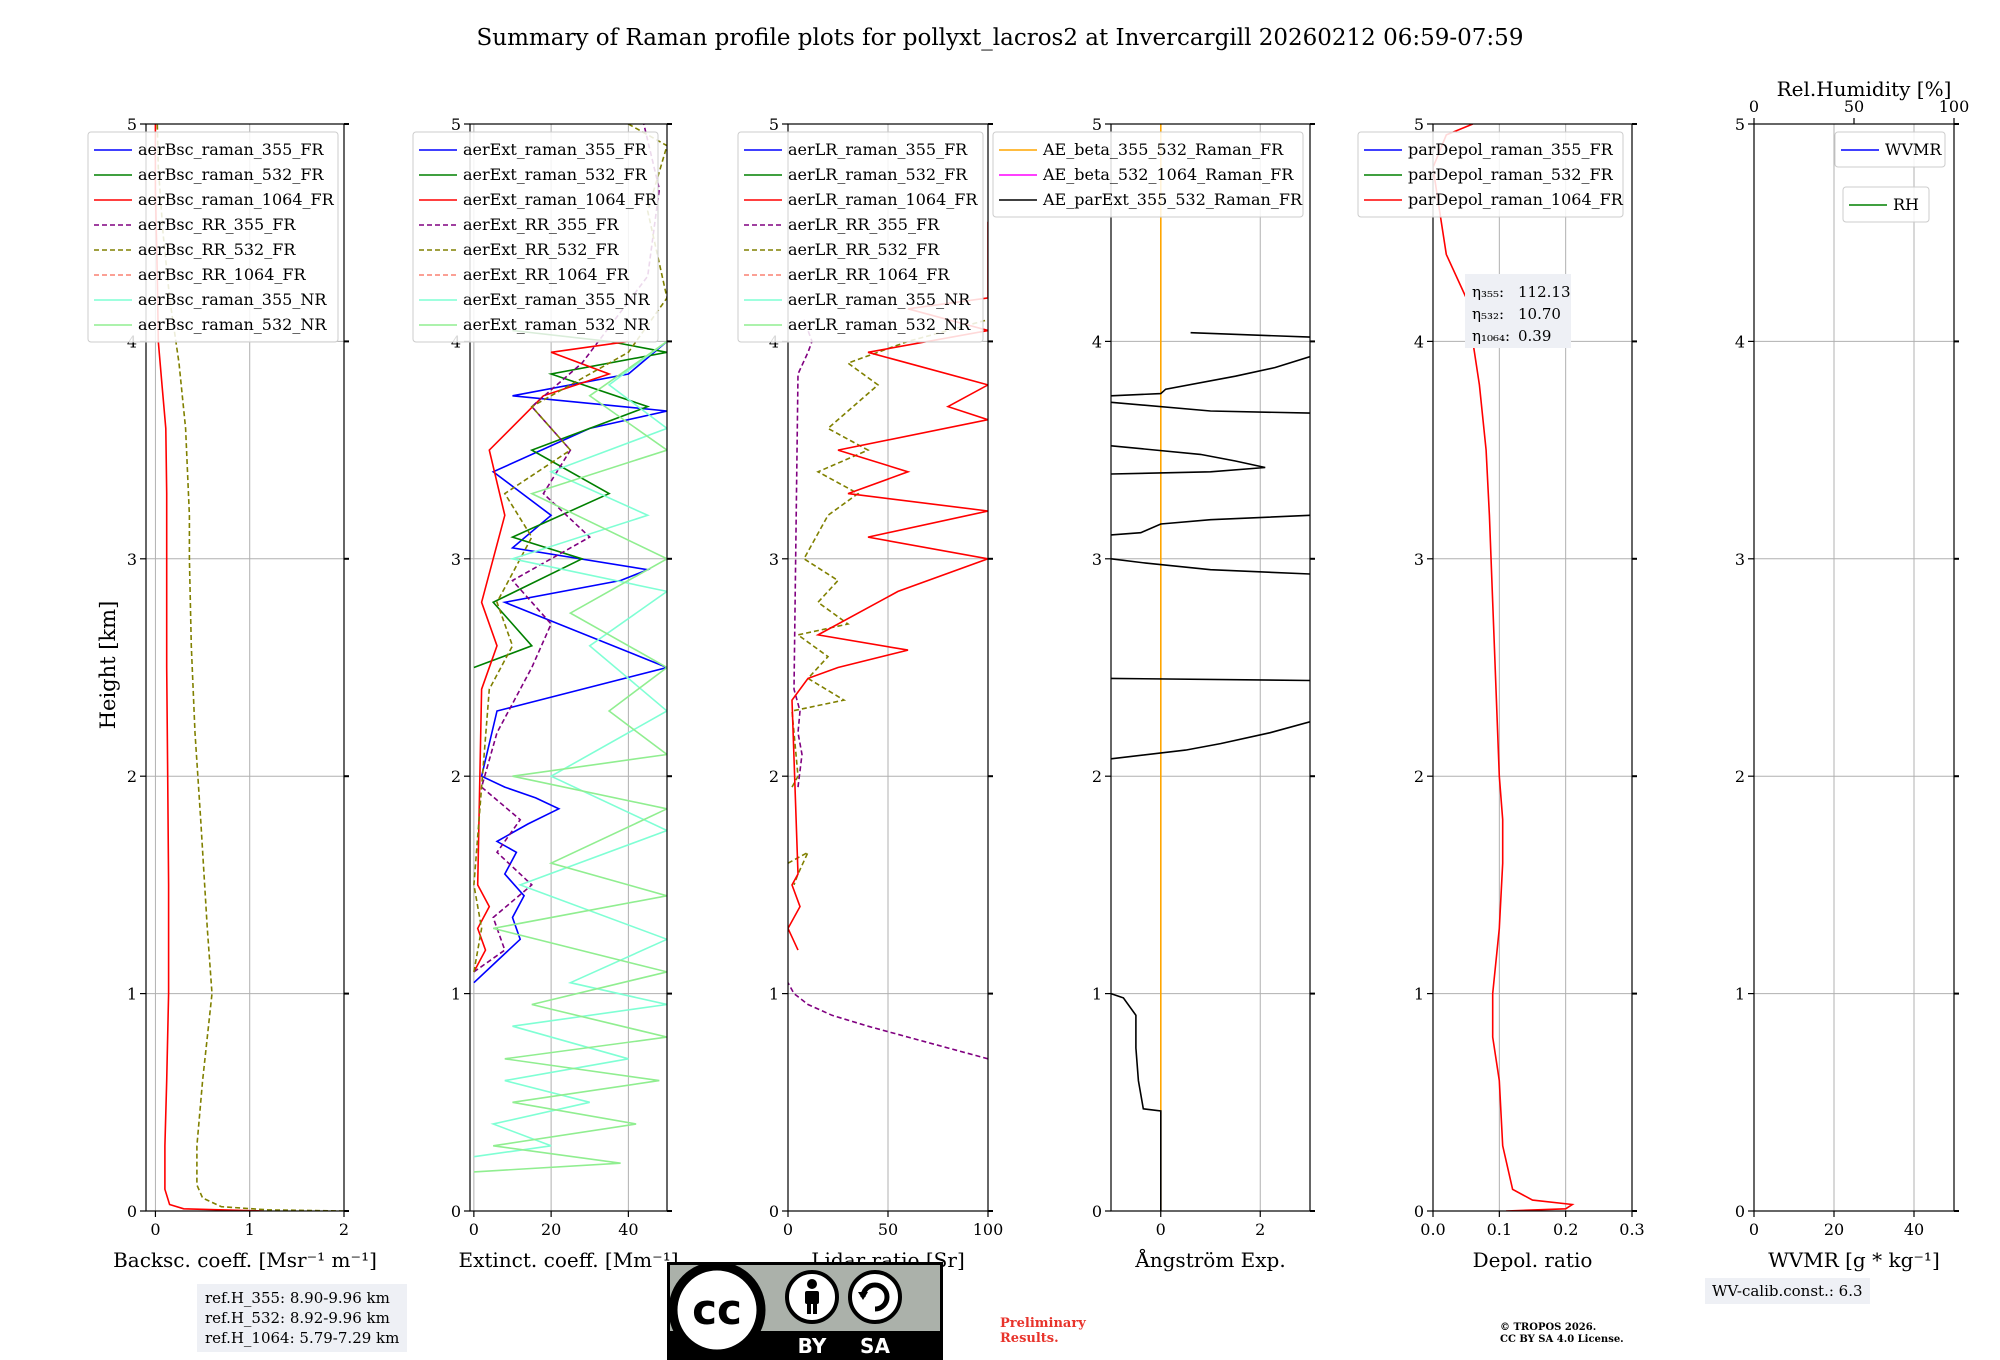 This screenshot has width=2000, height=1360. What do you see at coordinates (1548, 1327) in the screenshot?
I see `copyright-line-1: © TROPOS 2026.` at bounding box center [1548, 1327].